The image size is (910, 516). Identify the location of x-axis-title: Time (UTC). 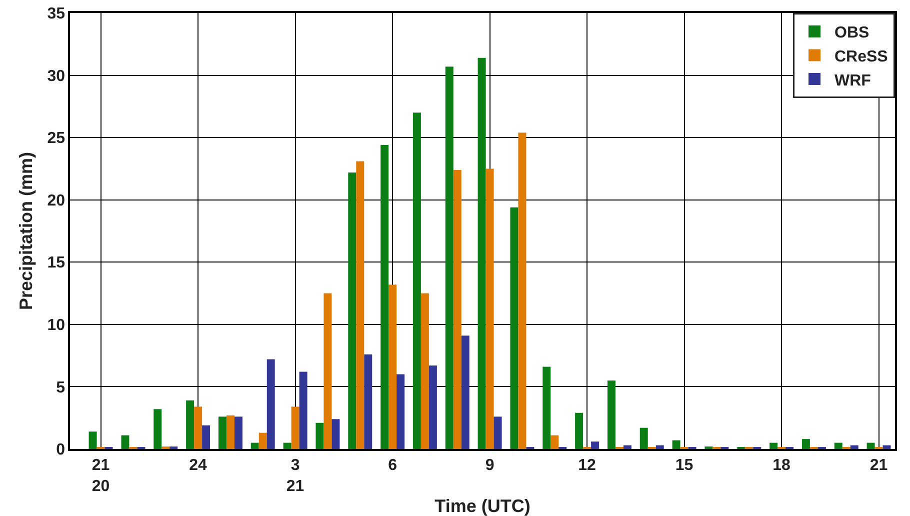
(482, 506).